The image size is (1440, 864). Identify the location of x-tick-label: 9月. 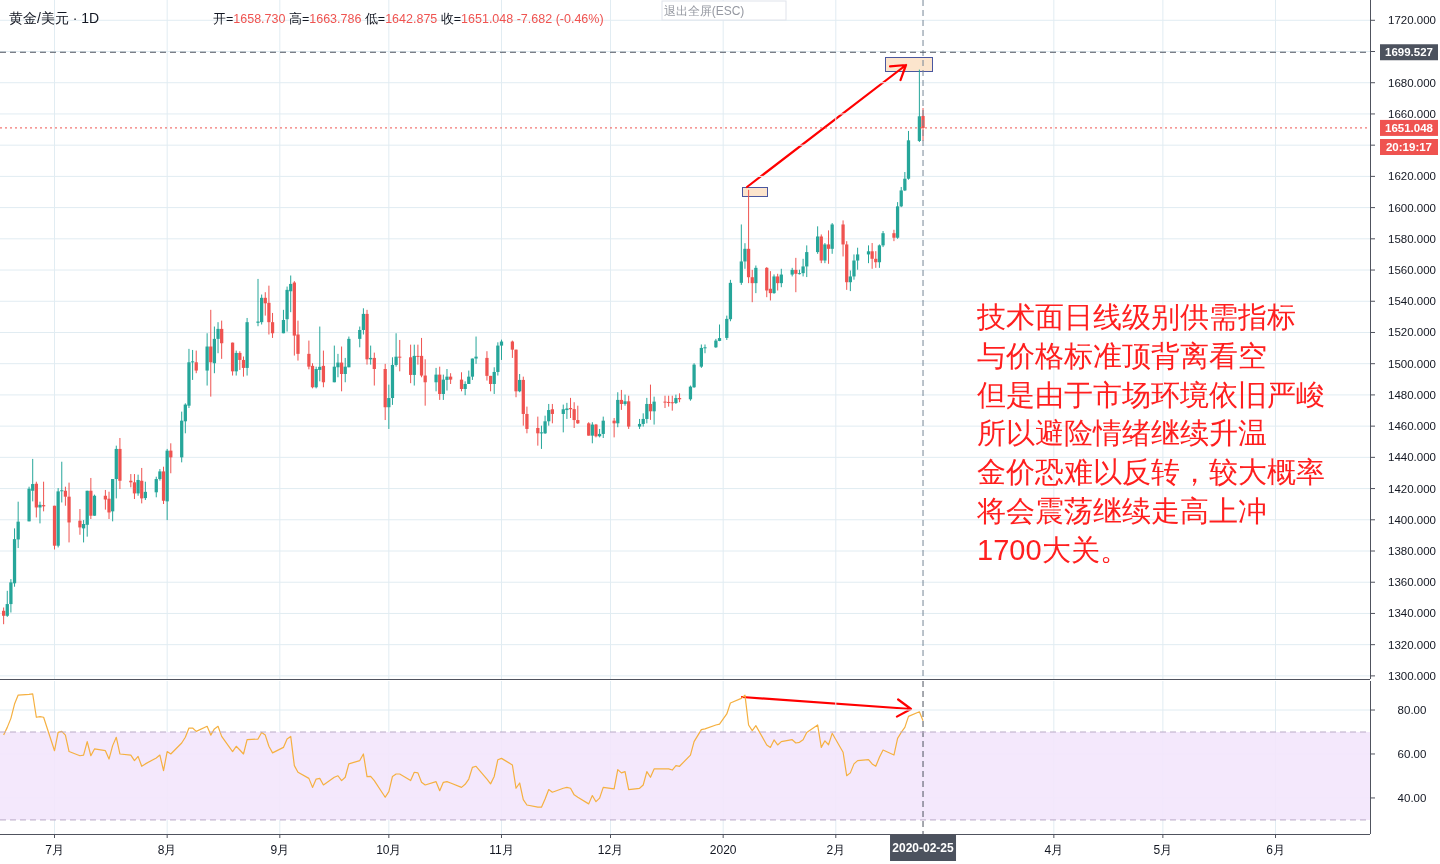
(280, 850).